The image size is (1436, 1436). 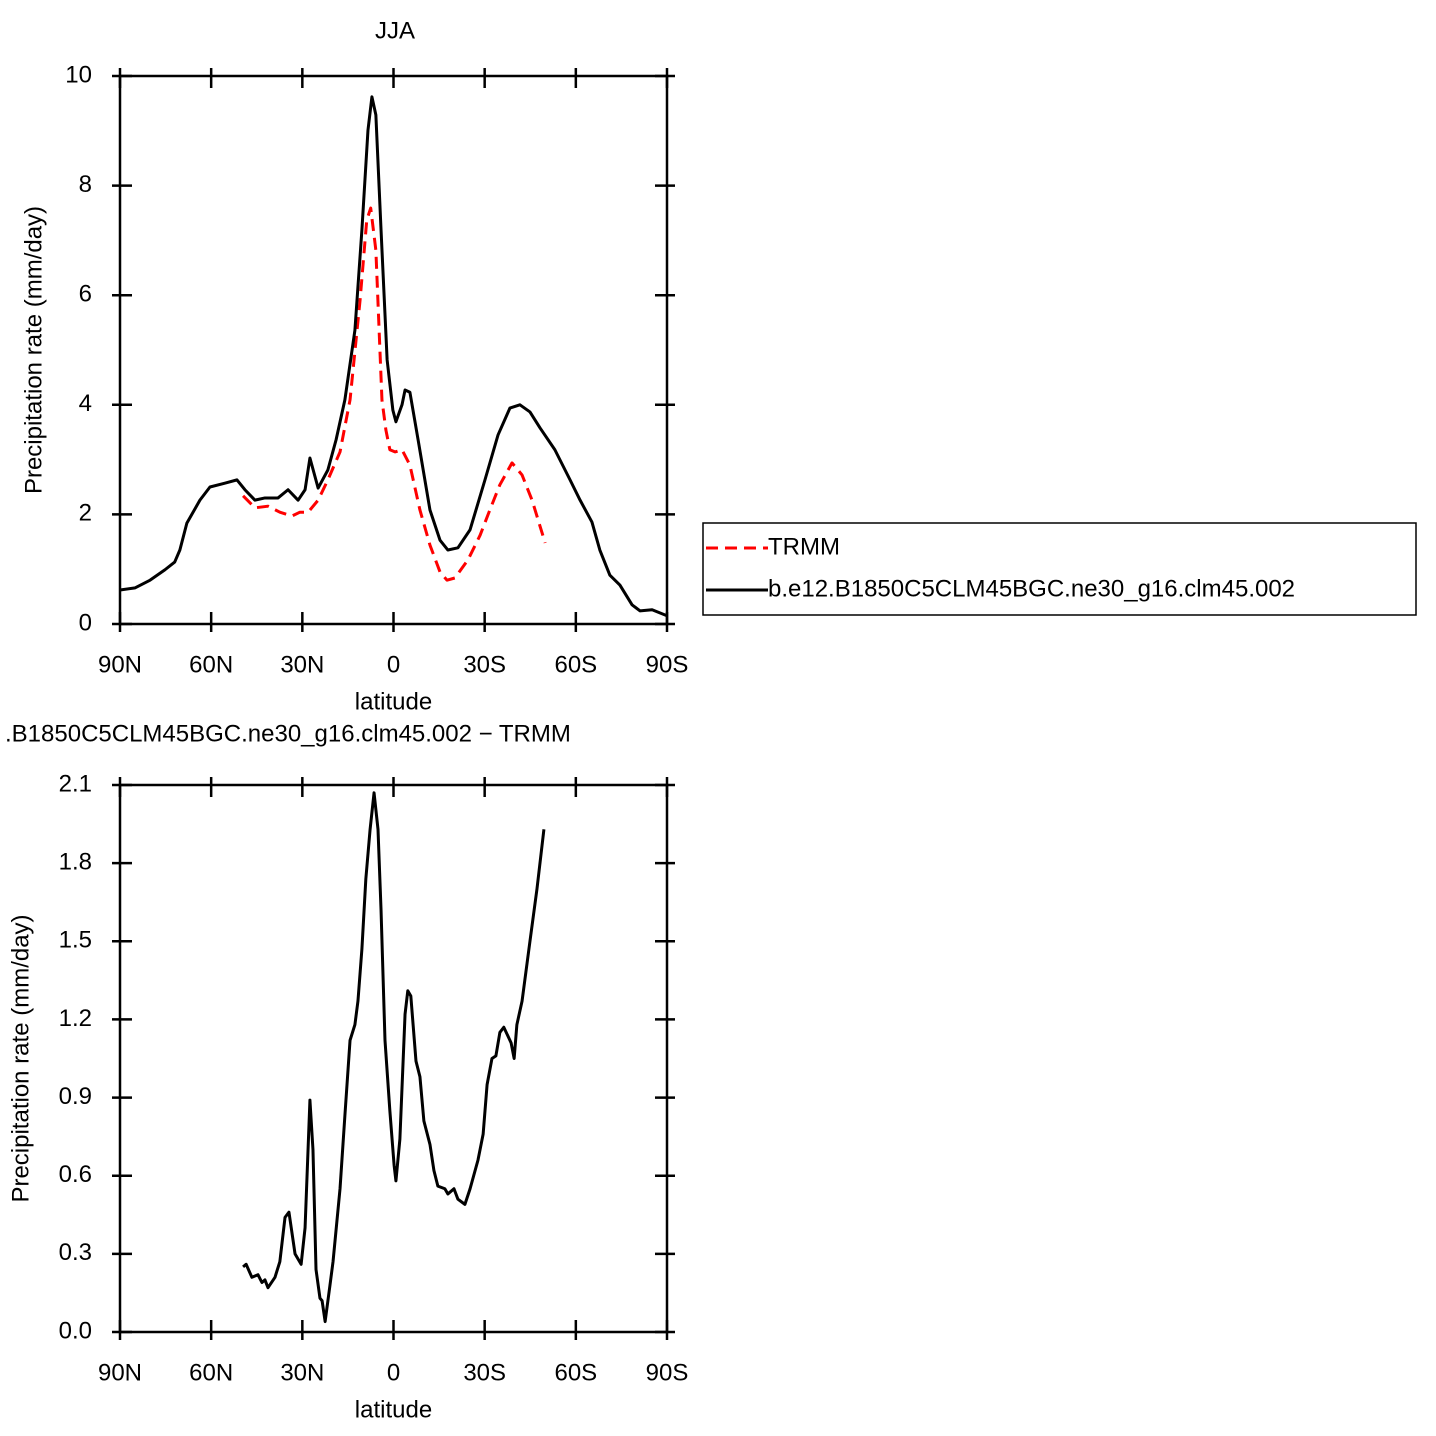 What do you see at coordinates (804, 546) in the screenshot?
I see `legend-label: TRMM` at bounding box center [804, 546].